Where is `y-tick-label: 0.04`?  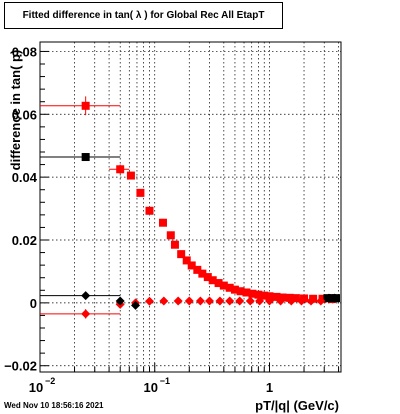 y-tick-label: 0.04 is located at coordinates (25, 177).